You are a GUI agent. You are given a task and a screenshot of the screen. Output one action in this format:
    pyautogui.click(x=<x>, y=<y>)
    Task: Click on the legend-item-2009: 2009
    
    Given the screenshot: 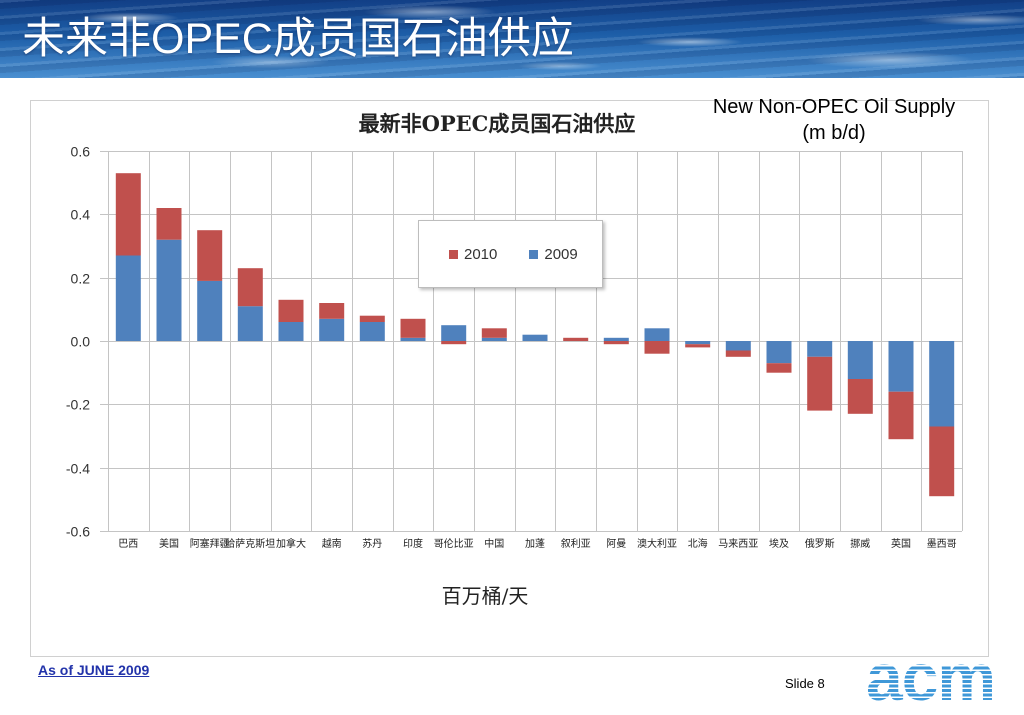 What is the action you would take?
    pyautogui.click(x=553, y=254)
    